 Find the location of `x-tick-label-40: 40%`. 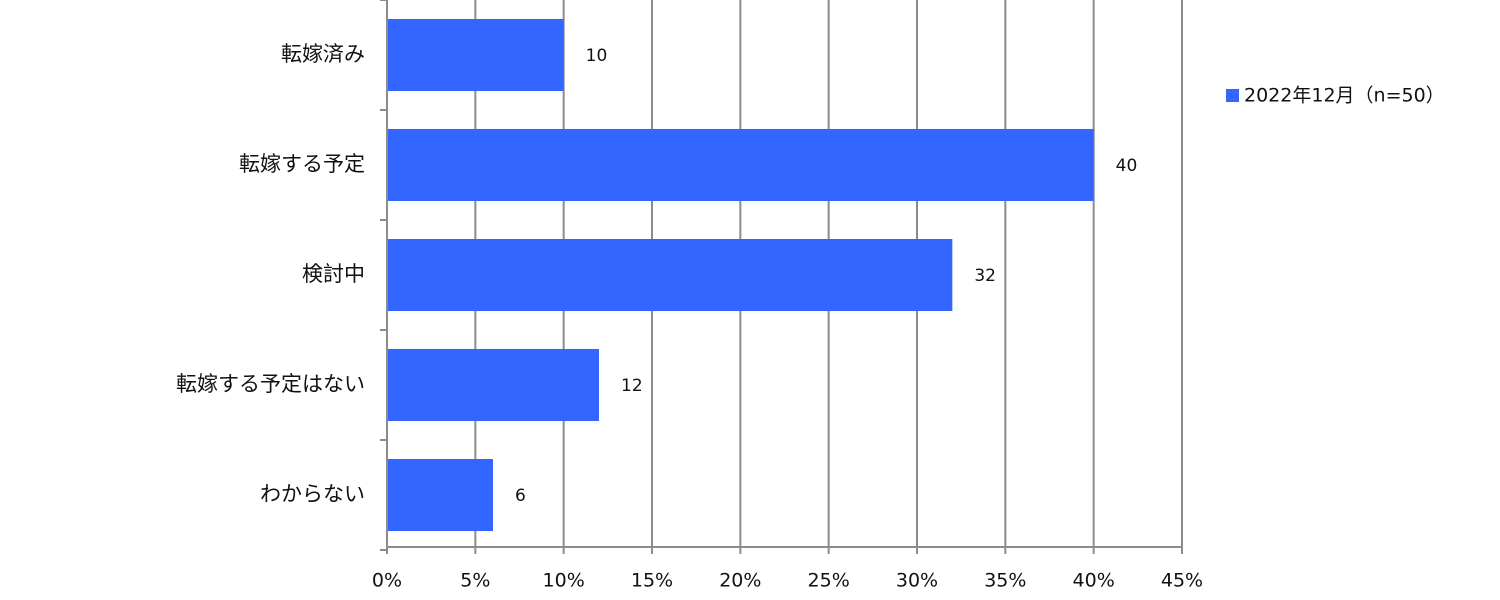

x-tick-label-40: 40% is located at coordinates (1094, 581).